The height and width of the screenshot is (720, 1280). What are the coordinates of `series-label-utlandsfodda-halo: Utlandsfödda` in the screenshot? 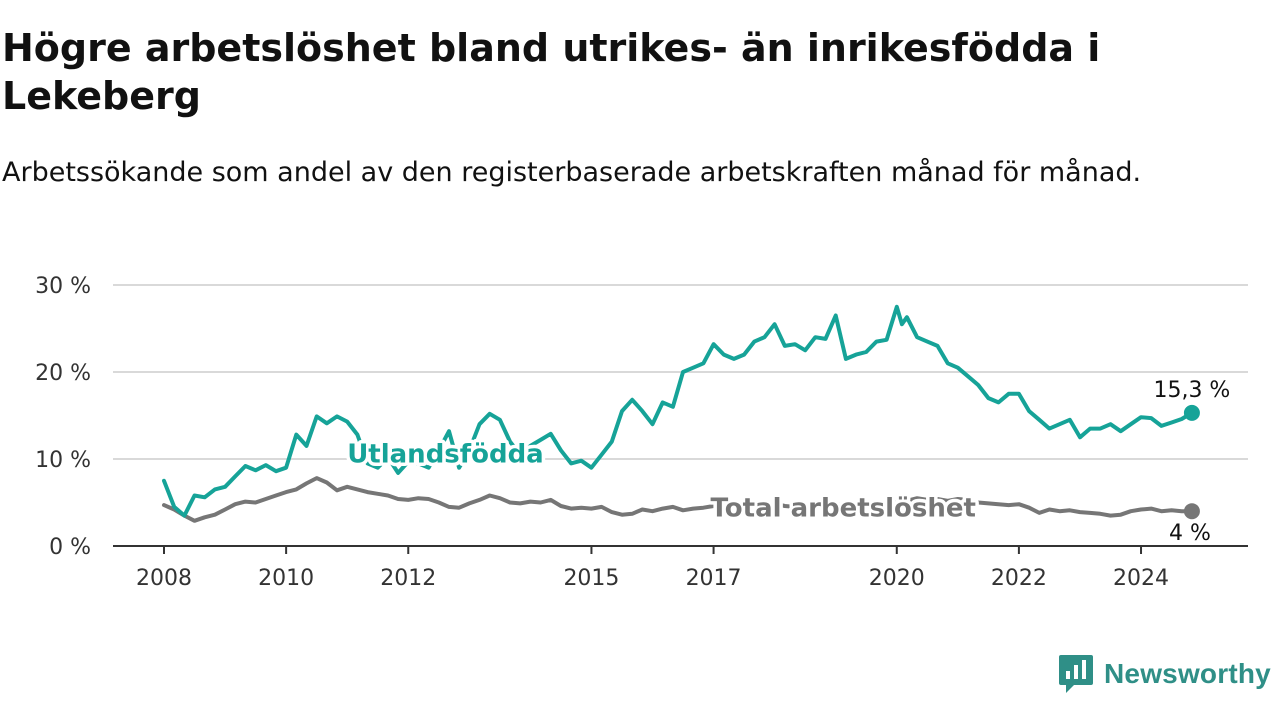 It's located at (445, 454).